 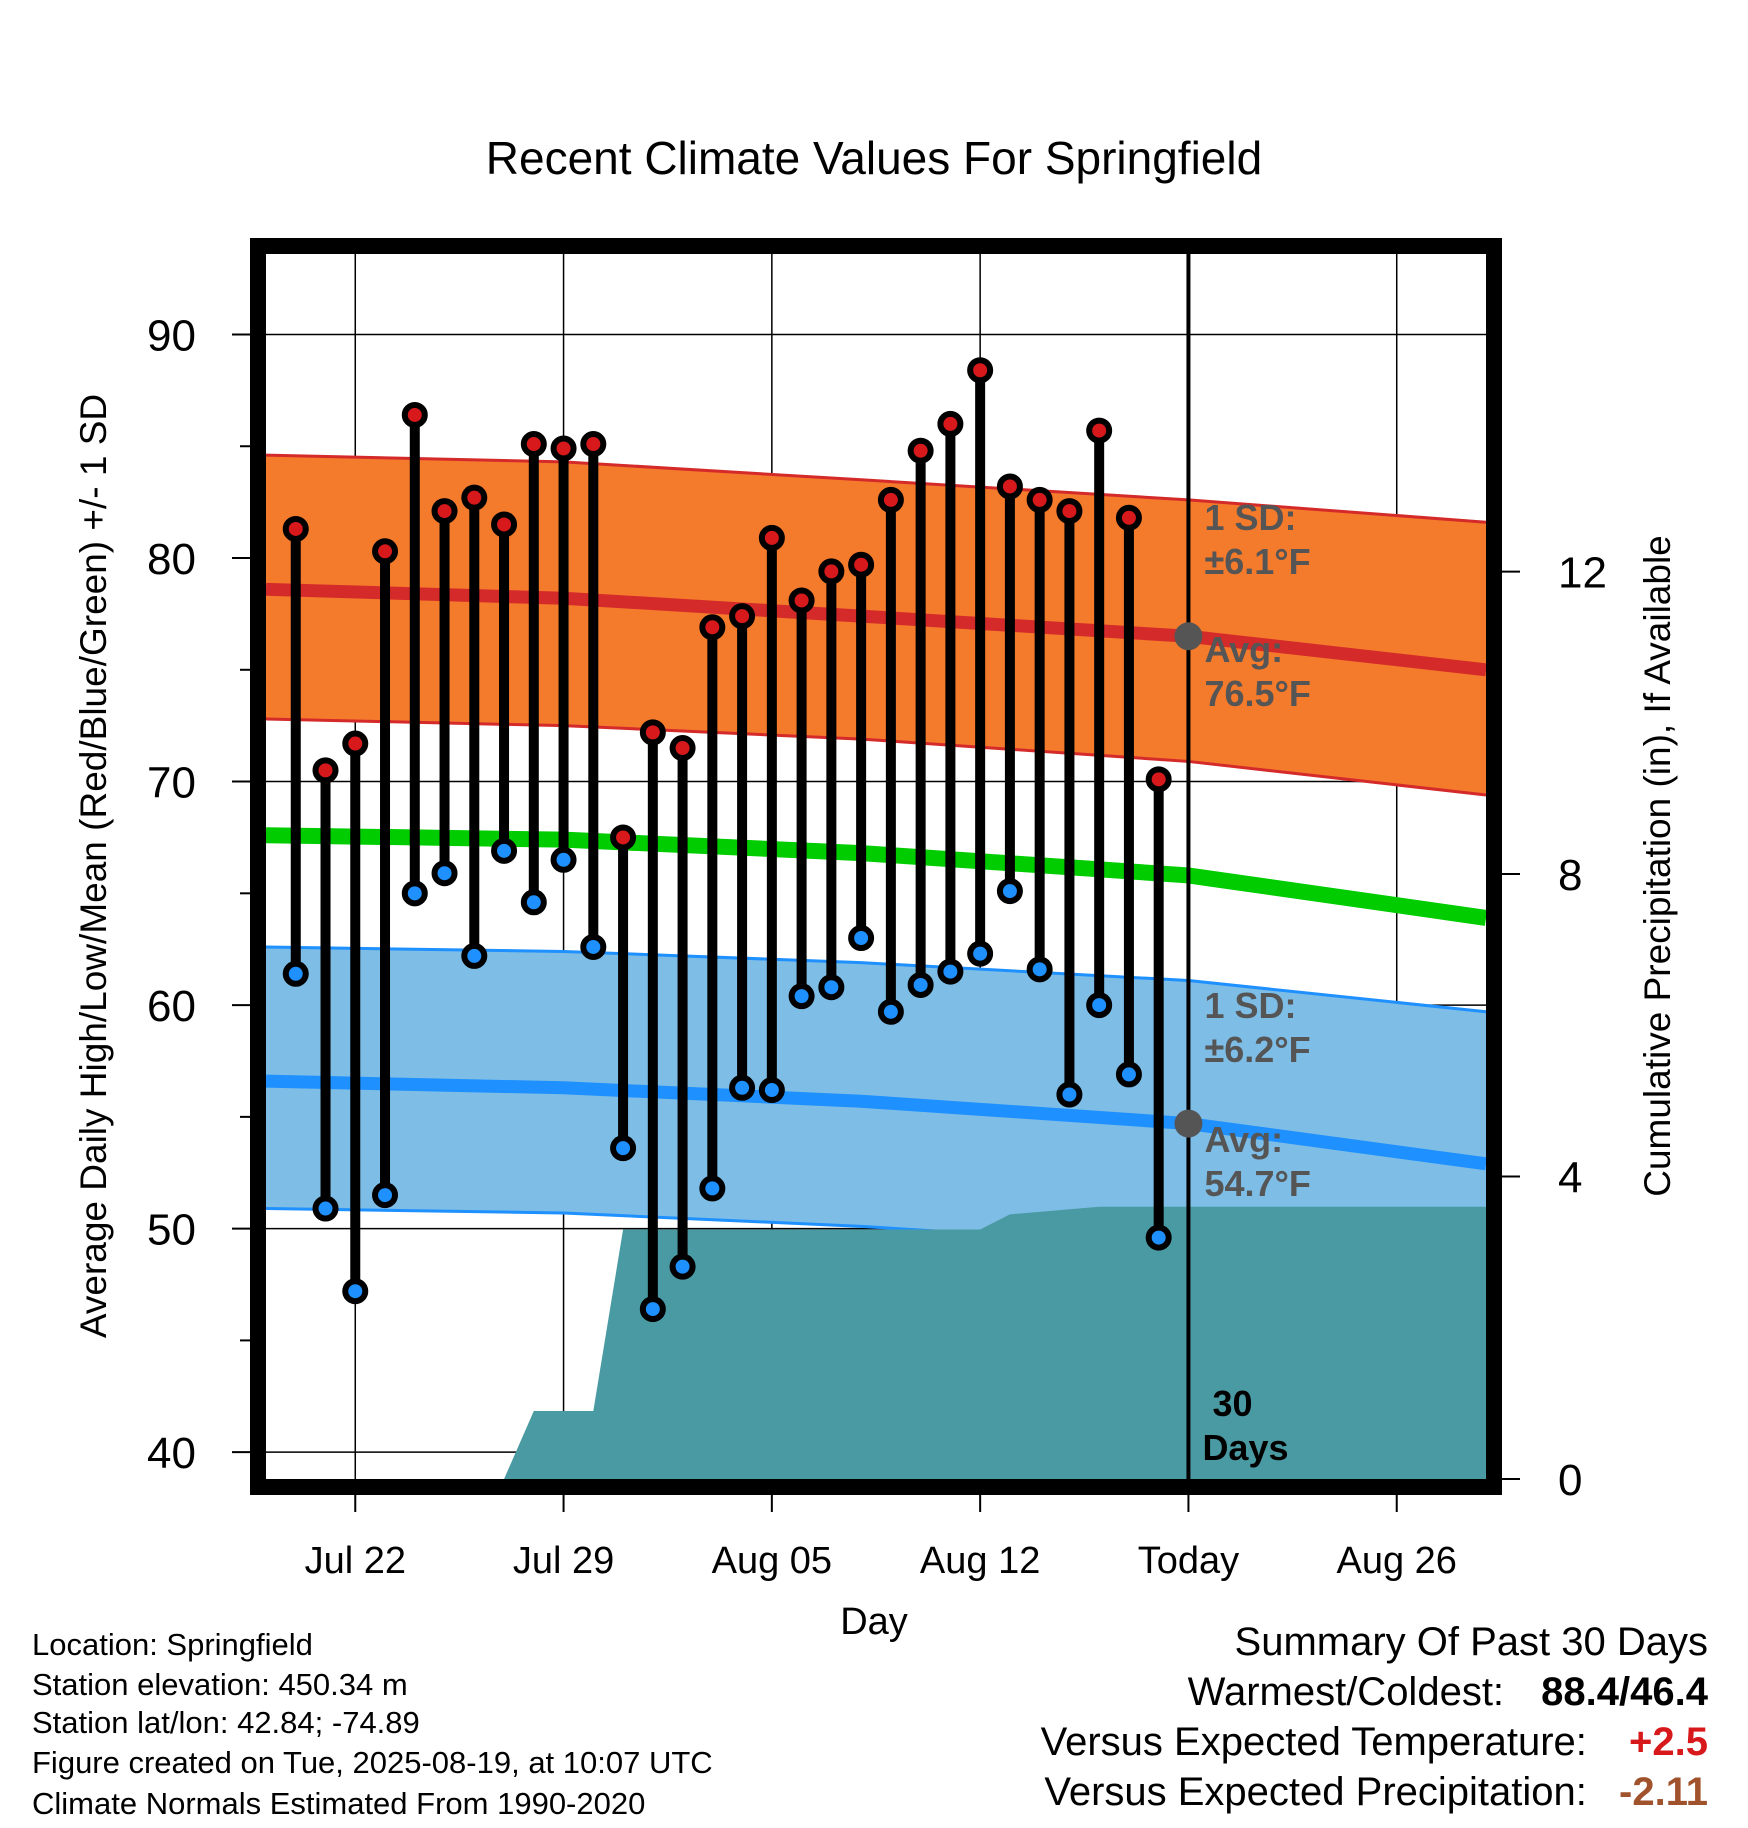 What do you see at coordinates (876, 625) in the screenshot?
I see `high-sd-band` at bounding box center [876, 625].